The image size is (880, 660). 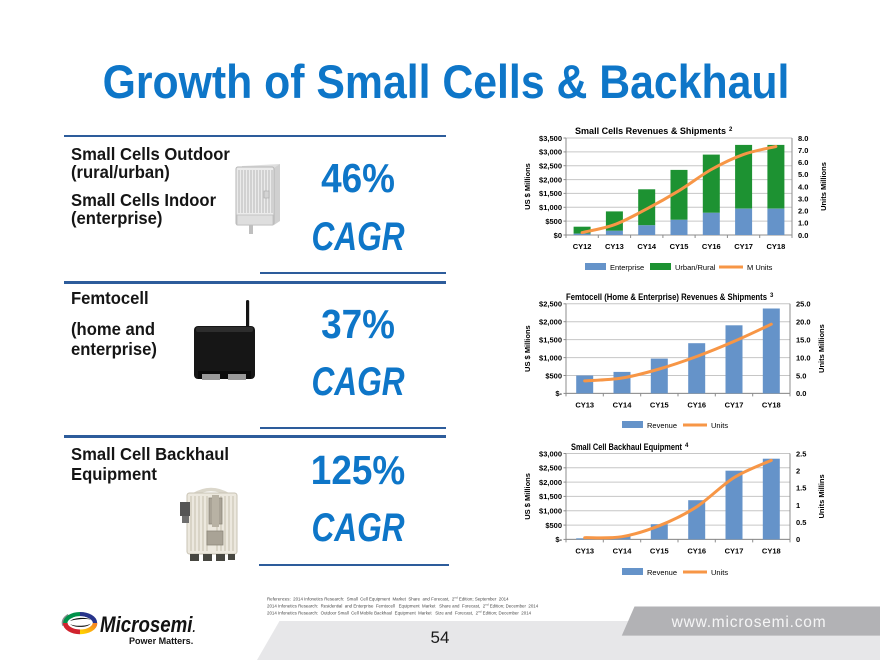 I want to click on svg-text: Small Cell Backhaul Equipment, so click(x=626, y=447).